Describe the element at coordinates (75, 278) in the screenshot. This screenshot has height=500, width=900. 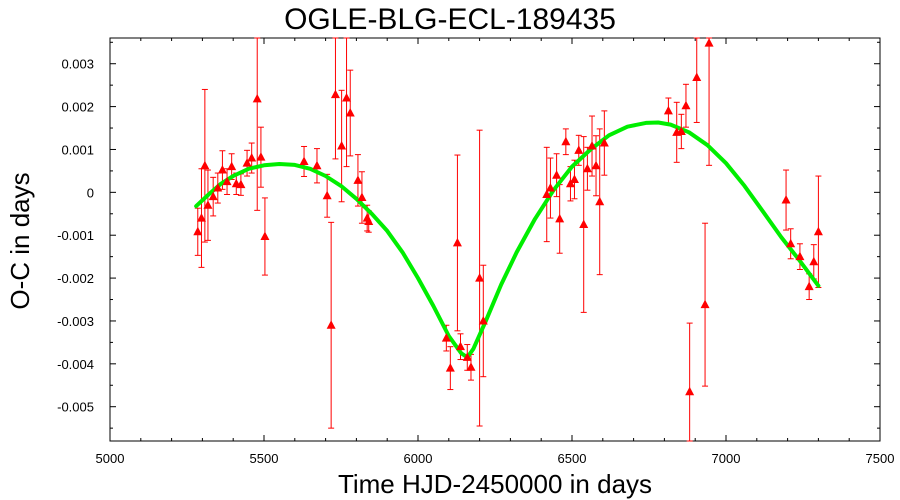
I see `y-tick-label: -0.002` at that location.